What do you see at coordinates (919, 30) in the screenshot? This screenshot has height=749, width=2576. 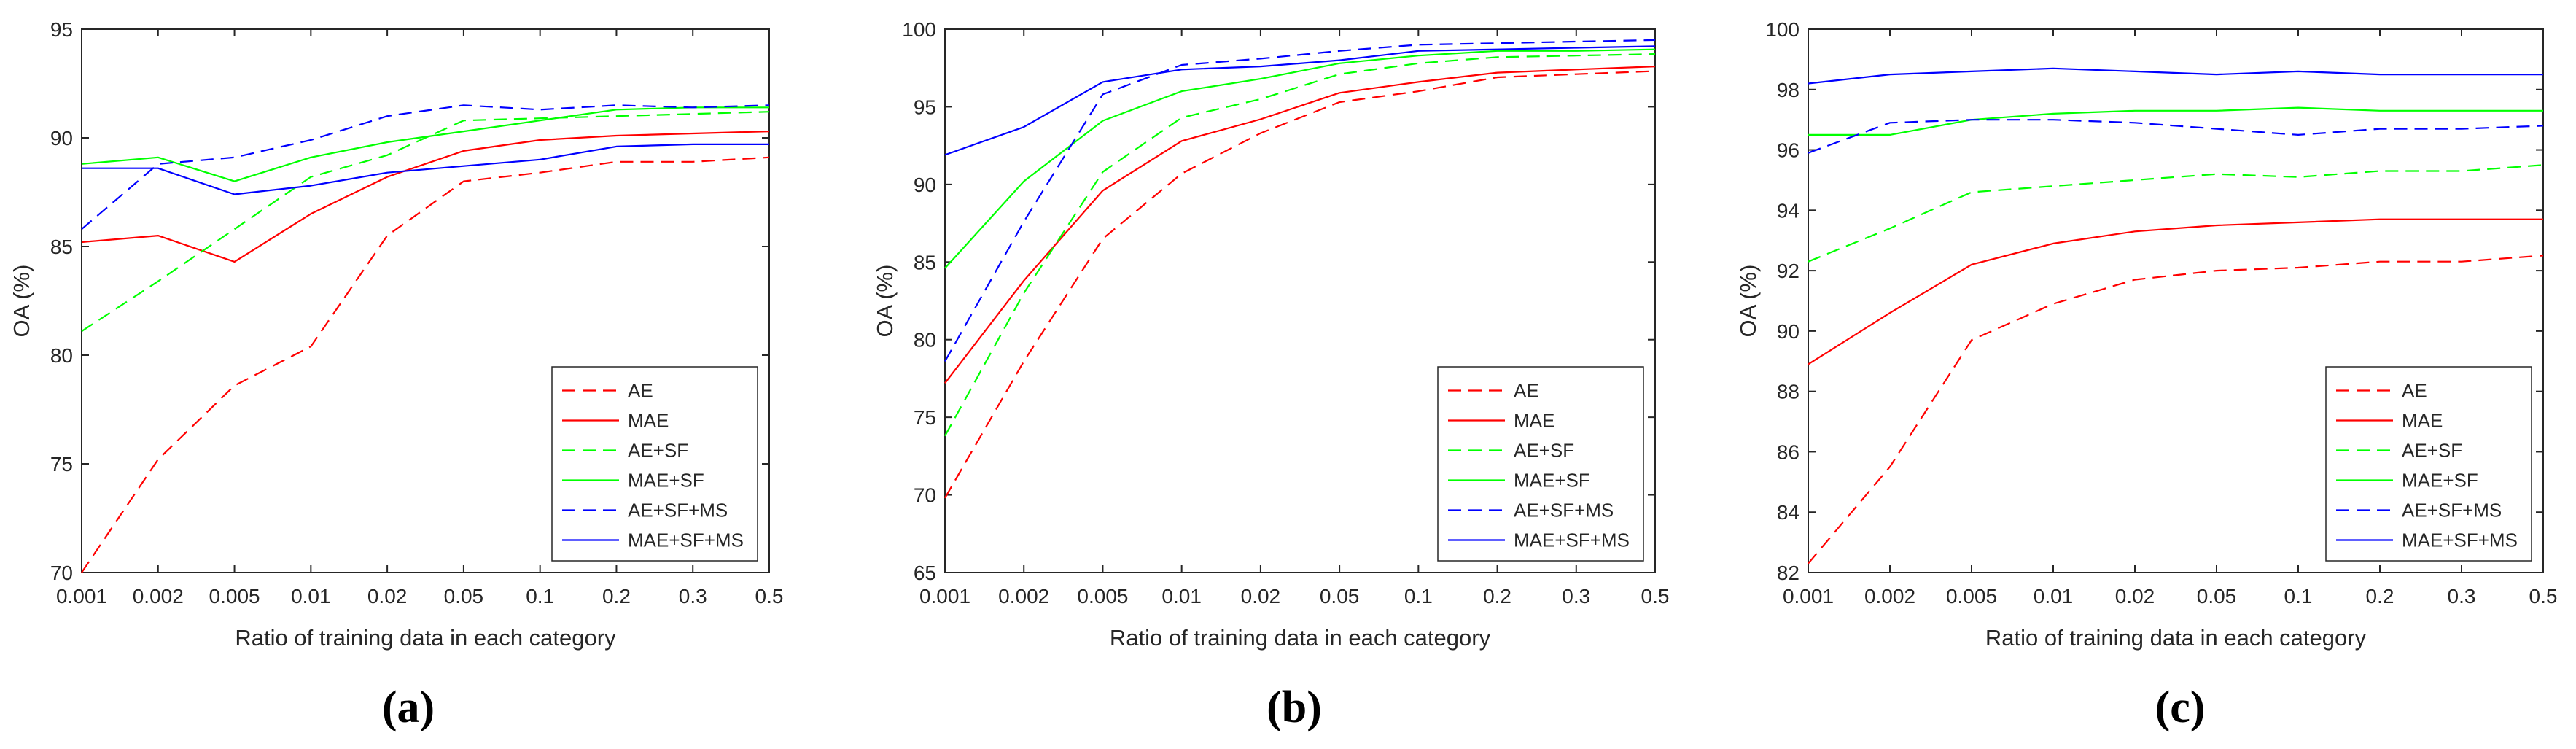 I see `y-tick-label: 100` at bounding box center [919, 30].